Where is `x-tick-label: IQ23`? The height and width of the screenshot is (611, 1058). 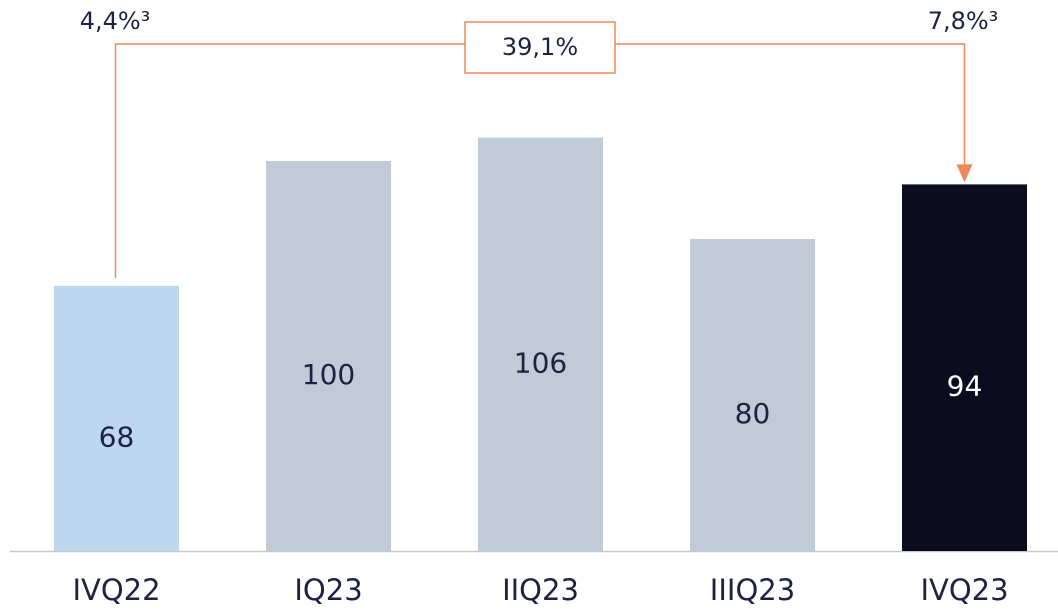
x-tick-label: IQ23 is located at coordinates (328, 590).